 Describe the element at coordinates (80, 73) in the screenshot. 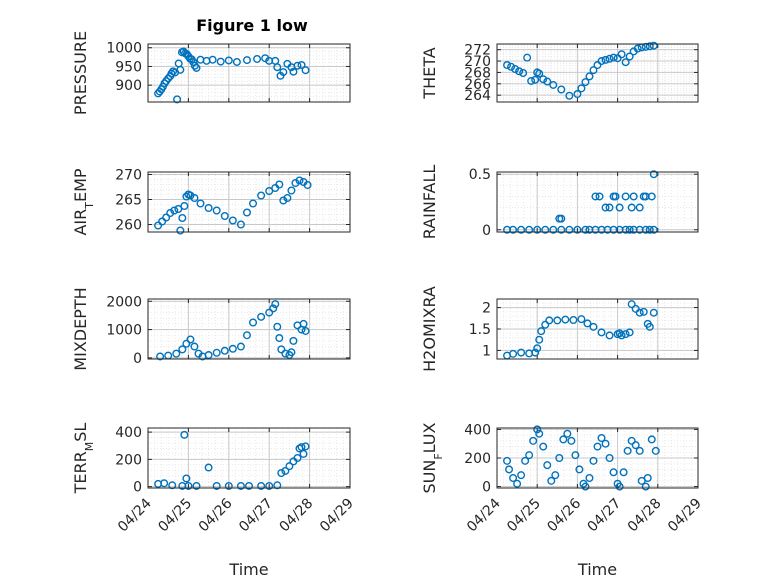

I see `y-axis-label: PRESSURE` at that location.